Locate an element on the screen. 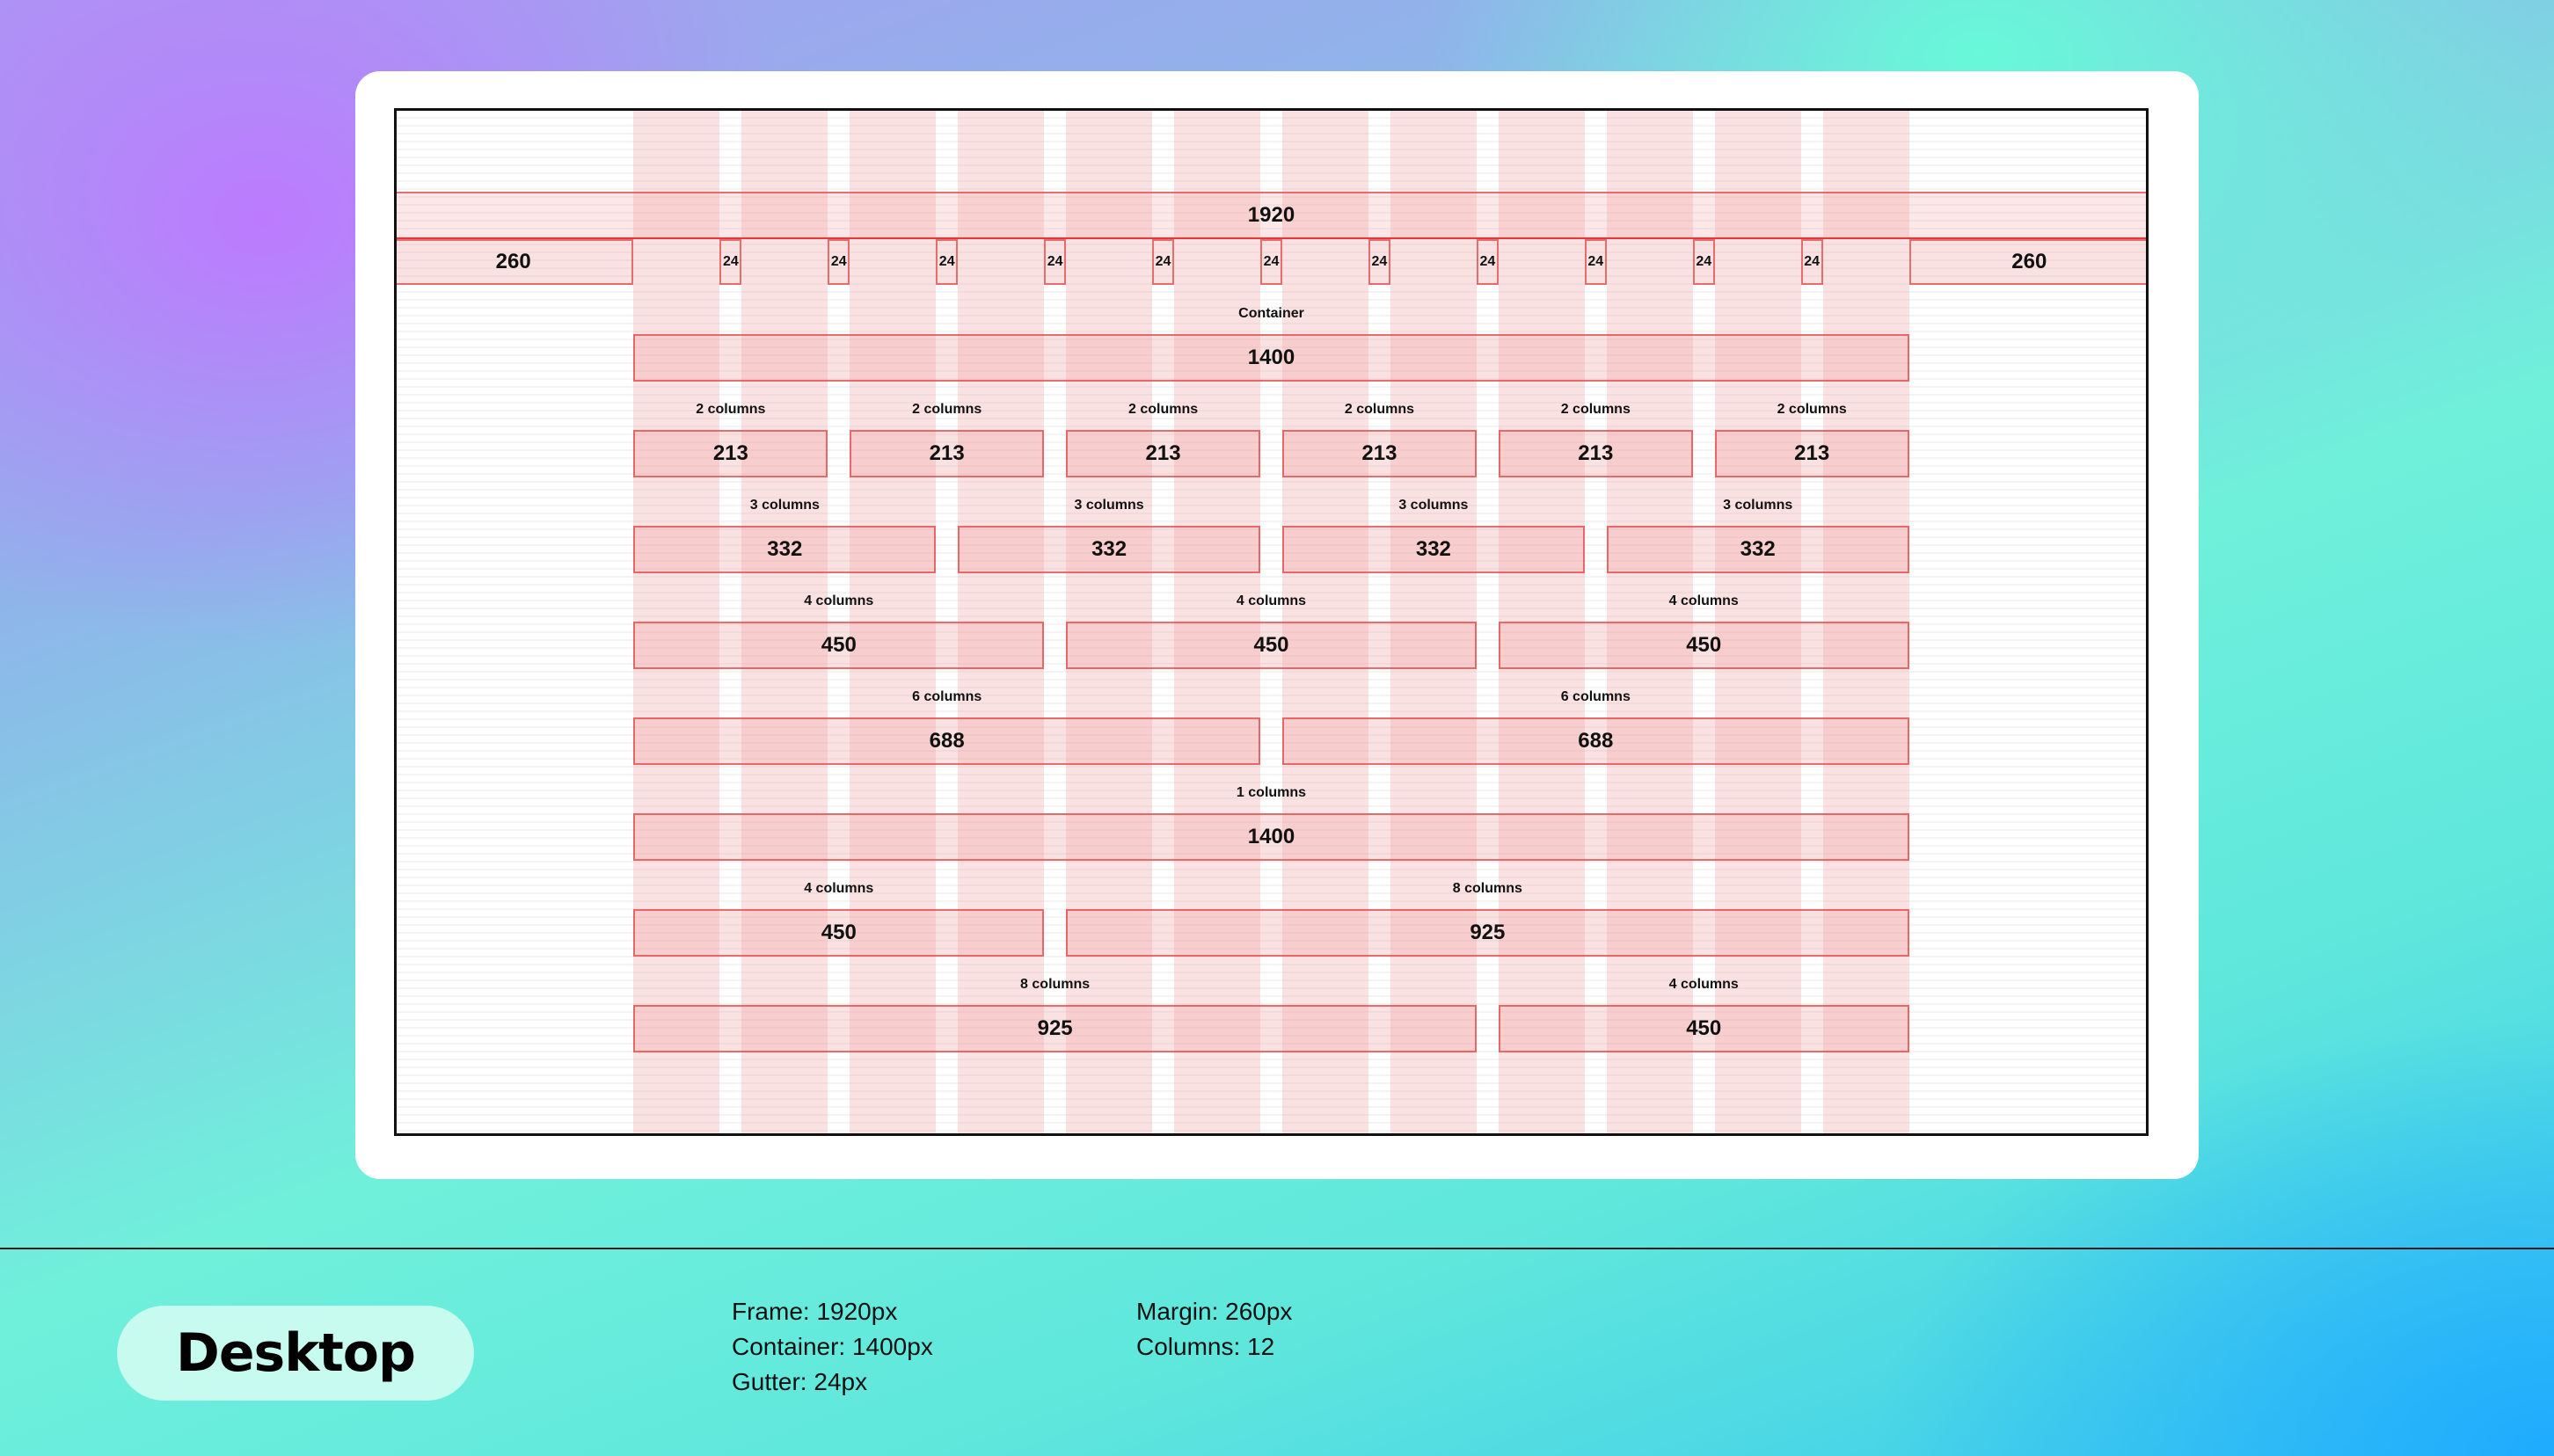  spec-gutter: Gutter: 24px is located at coordinates (800, 1381).